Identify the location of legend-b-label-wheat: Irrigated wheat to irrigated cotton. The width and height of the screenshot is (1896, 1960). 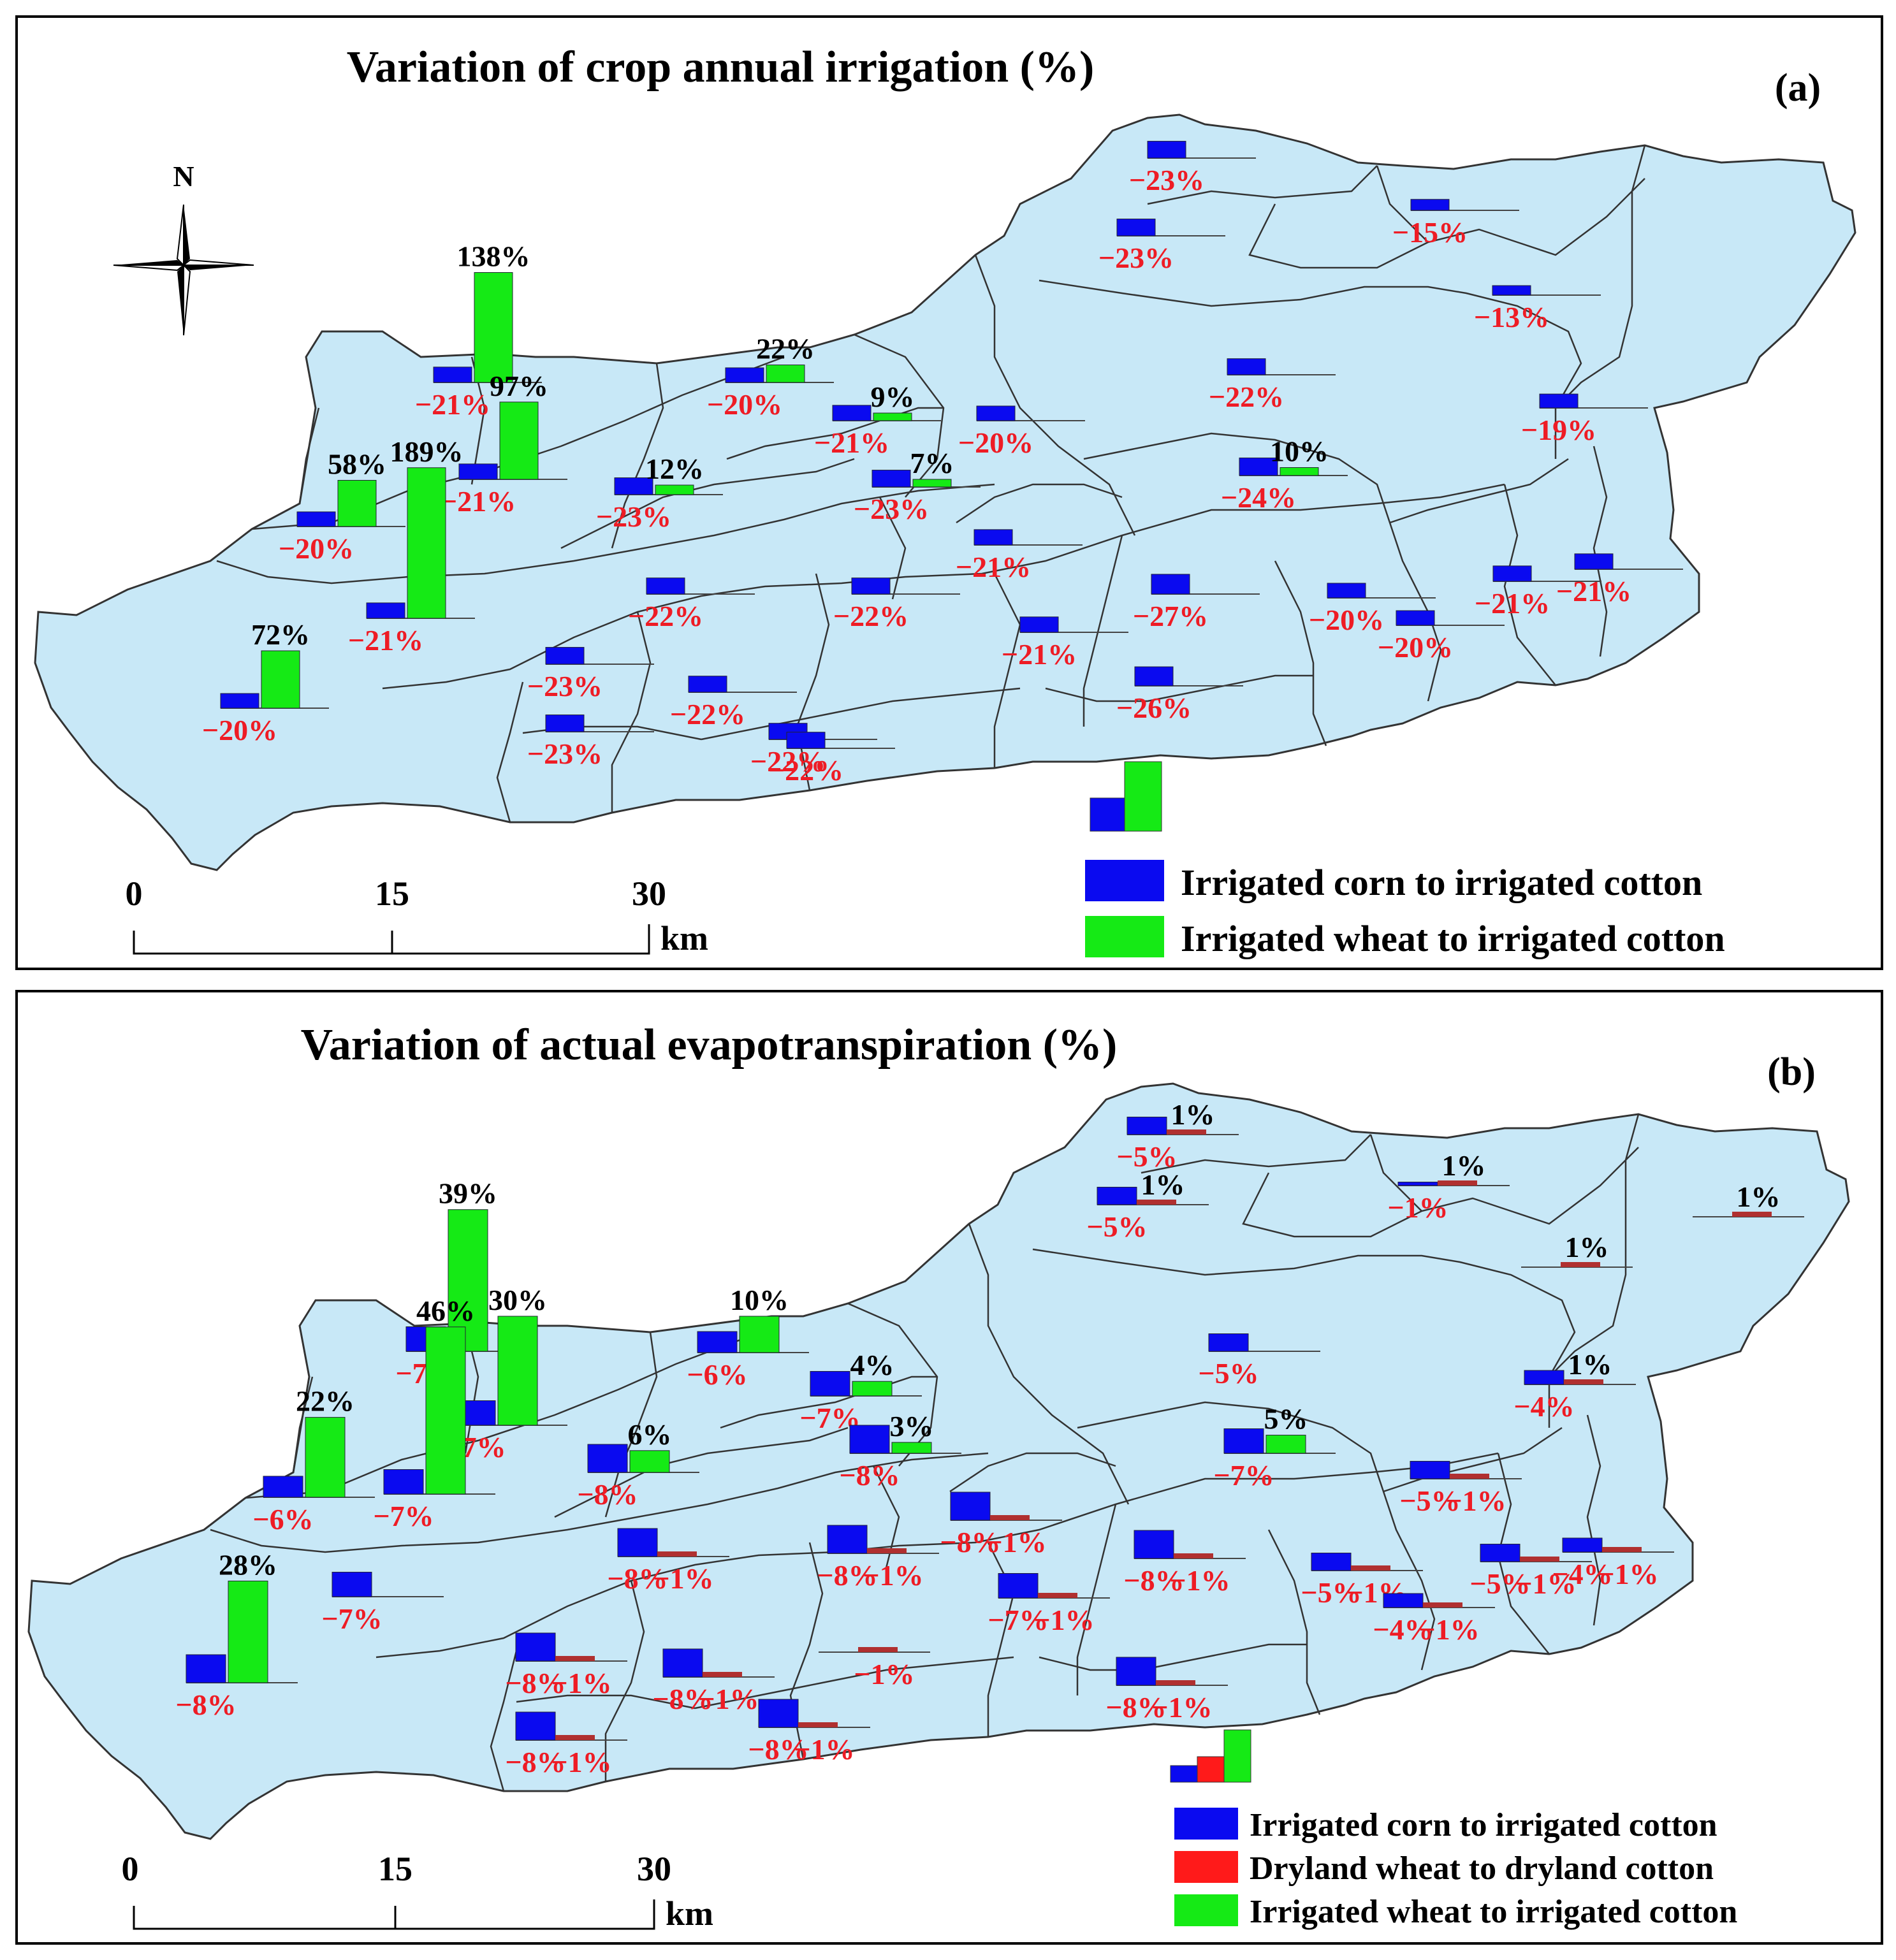
(1493, 1912).